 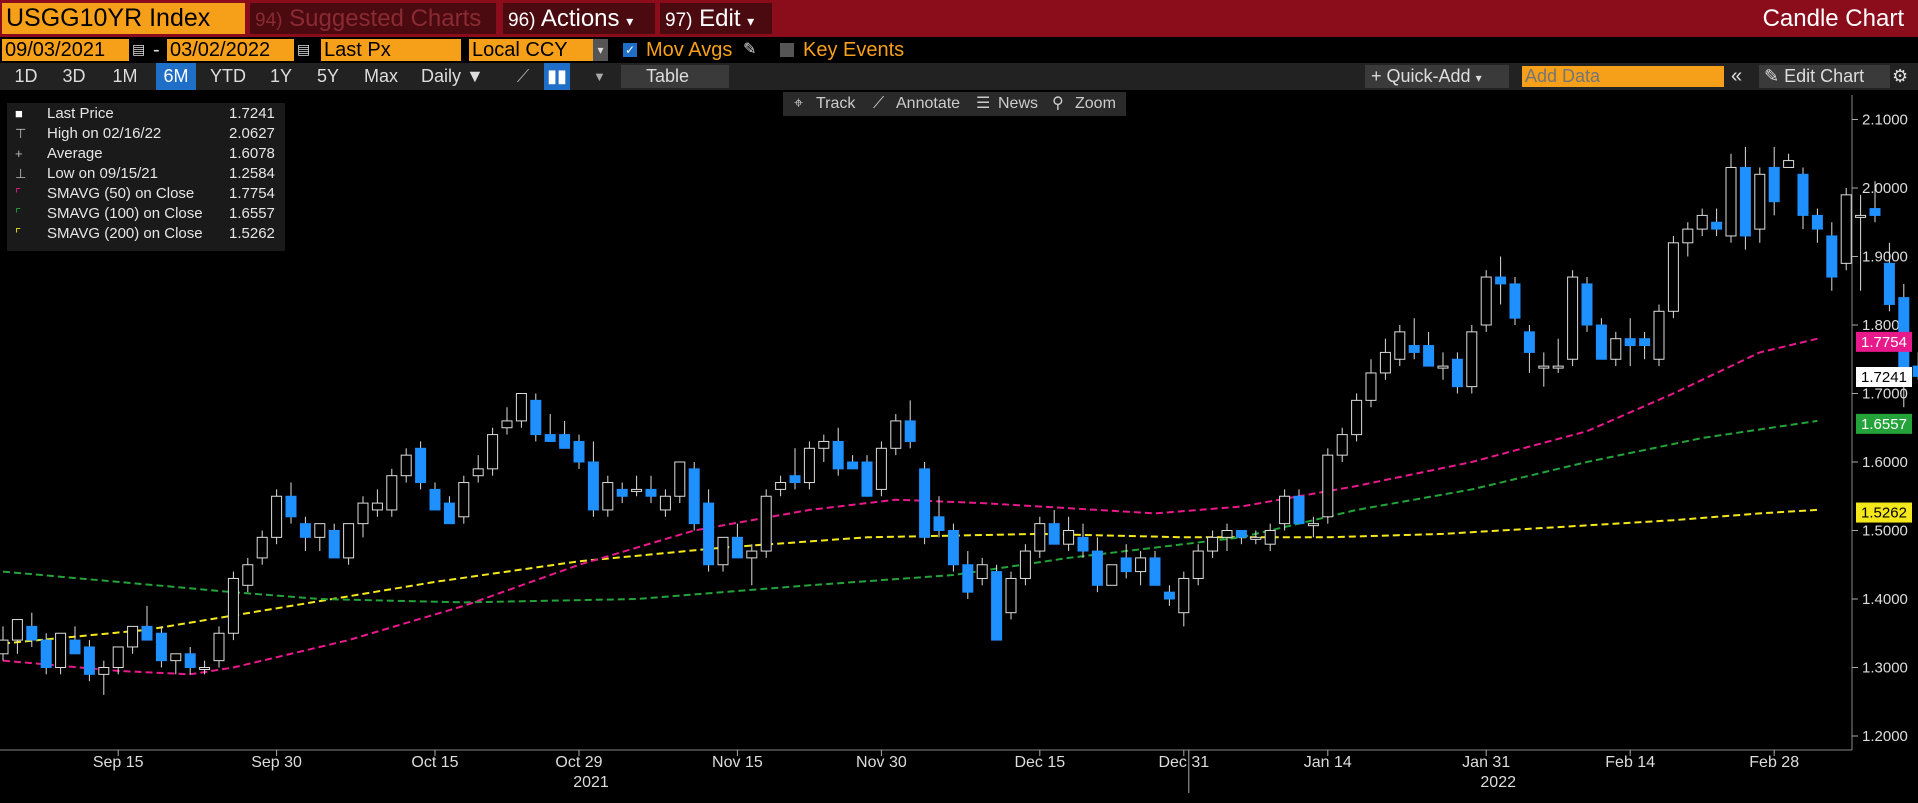 I want to click on quick-add-button: + Quick-Add ▾, so click(x=1426, y=76).